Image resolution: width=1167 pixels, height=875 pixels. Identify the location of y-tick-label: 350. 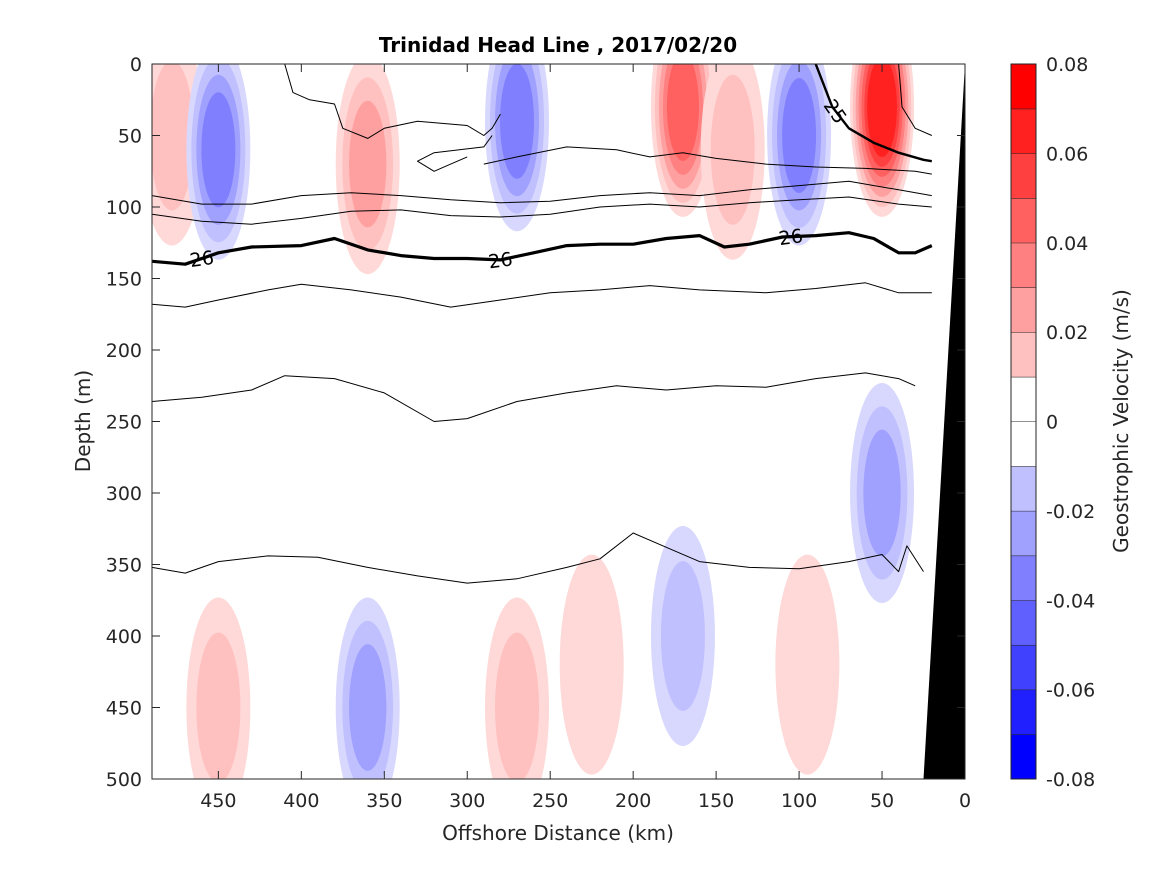
(124, 566).